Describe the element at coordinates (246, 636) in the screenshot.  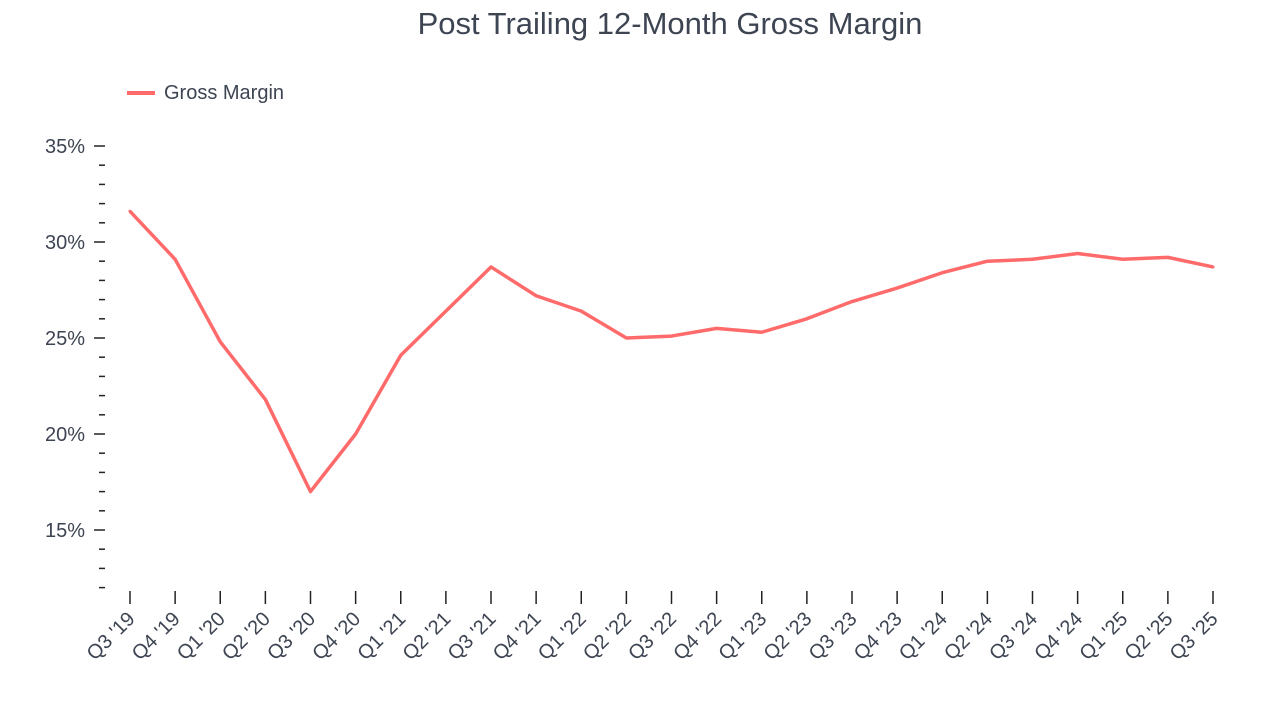
I see `x-tick-label: Q2 '20` at that location.